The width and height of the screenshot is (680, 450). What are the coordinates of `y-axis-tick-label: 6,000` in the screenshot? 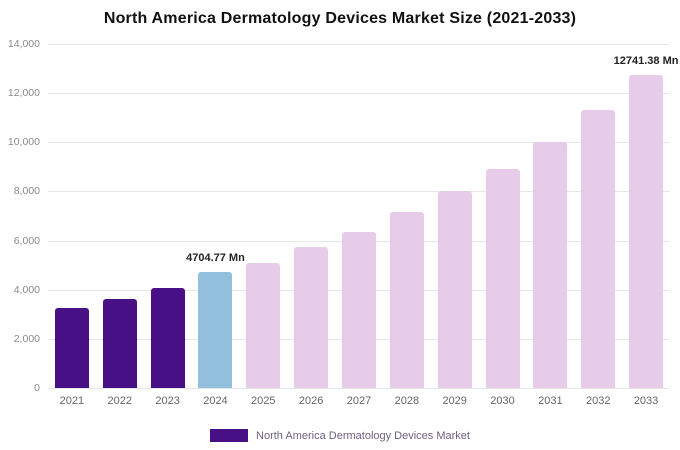 It's located at (26, 240).